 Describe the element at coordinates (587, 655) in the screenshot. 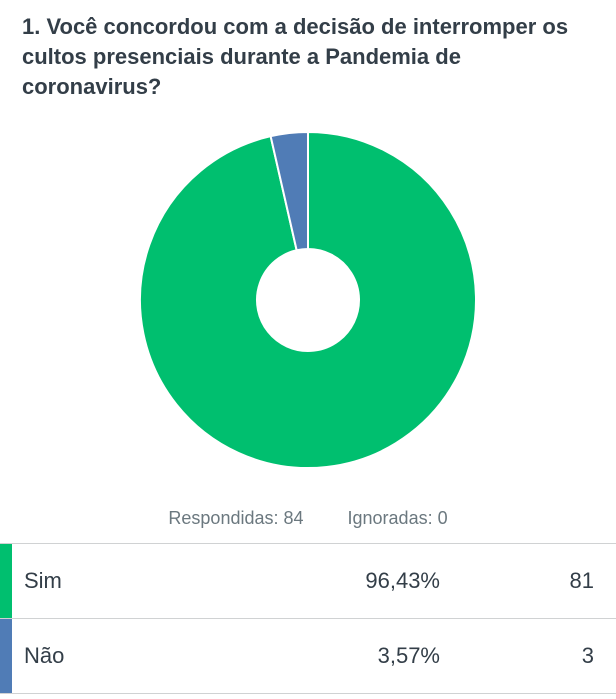

I see `answer-count-nao: 3` at that location.